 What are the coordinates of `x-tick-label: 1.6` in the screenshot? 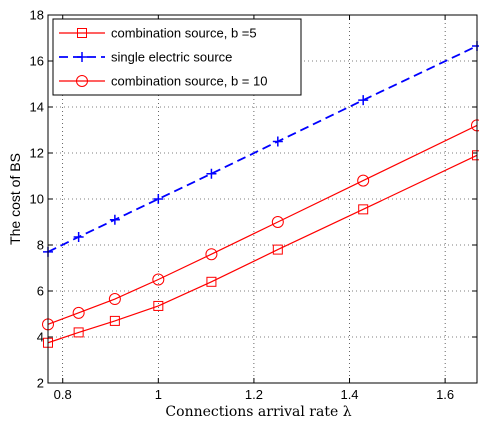 It's located at (445, 394).